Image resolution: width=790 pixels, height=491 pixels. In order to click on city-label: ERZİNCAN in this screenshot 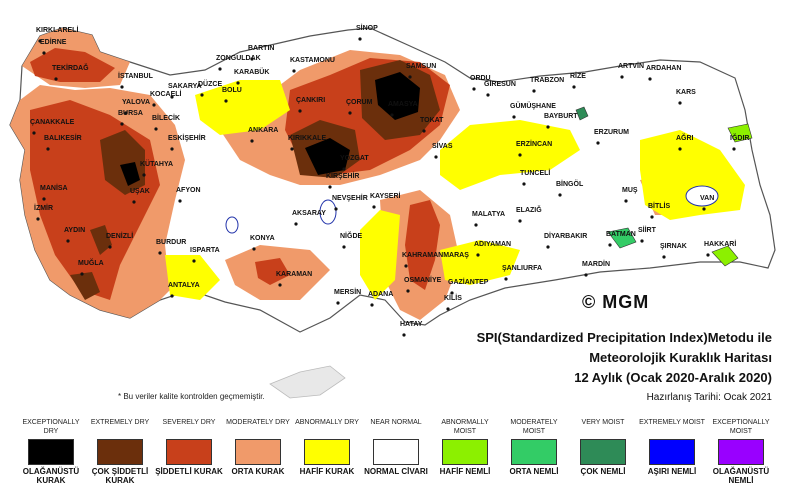, I will do `click(534, 144)`.